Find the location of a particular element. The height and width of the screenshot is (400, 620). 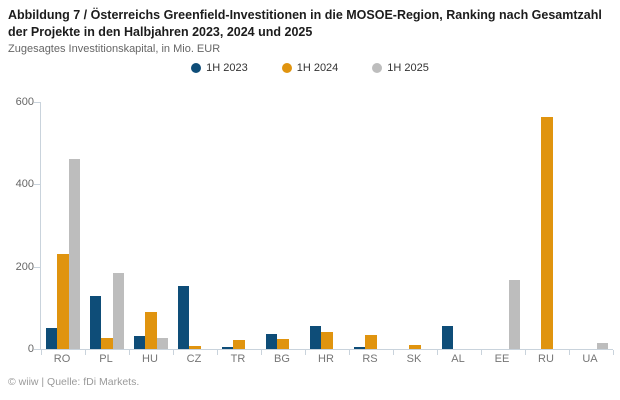

x-axis-label-sk: SK is located at coordinates (414, 359).